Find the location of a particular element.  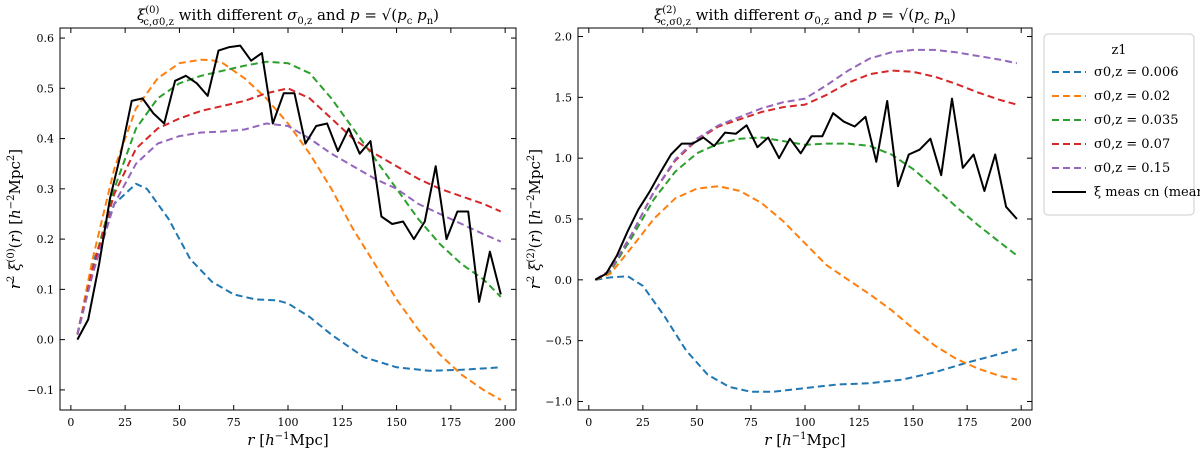

legend-entry: σ0,z = 0.035 is located at coordinates (1115, 120).